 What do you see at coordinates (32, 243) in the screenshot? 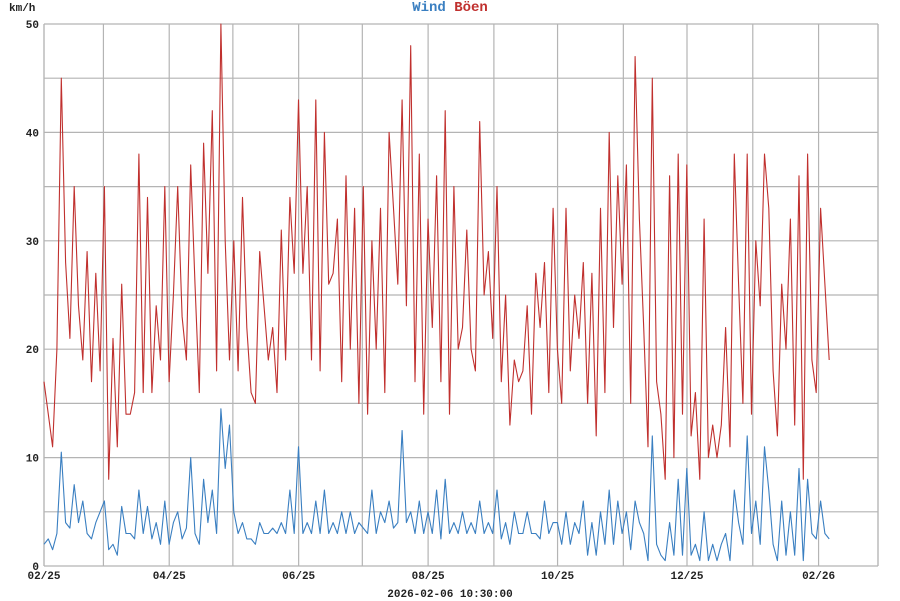
I see `y-tick-label: 30` at bounding box center [32, 243].